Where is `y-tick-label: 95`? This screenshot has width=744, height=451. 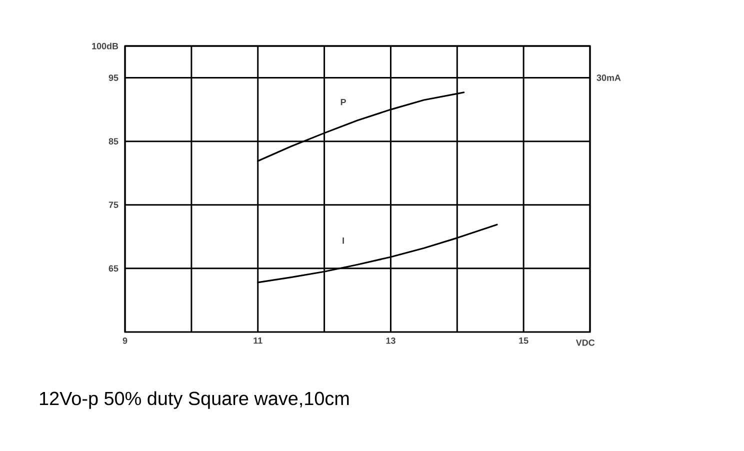
y-tick-label: 95 is located at coordinates (113, 77).